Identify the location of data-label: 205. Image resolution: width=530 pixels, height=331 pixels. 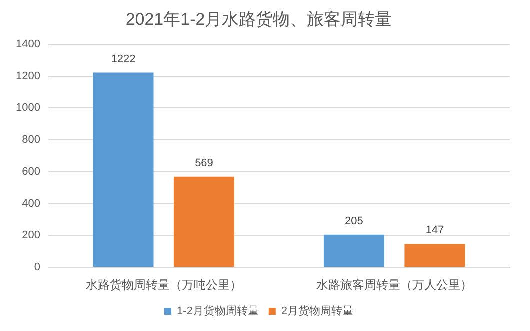
(354, 221).